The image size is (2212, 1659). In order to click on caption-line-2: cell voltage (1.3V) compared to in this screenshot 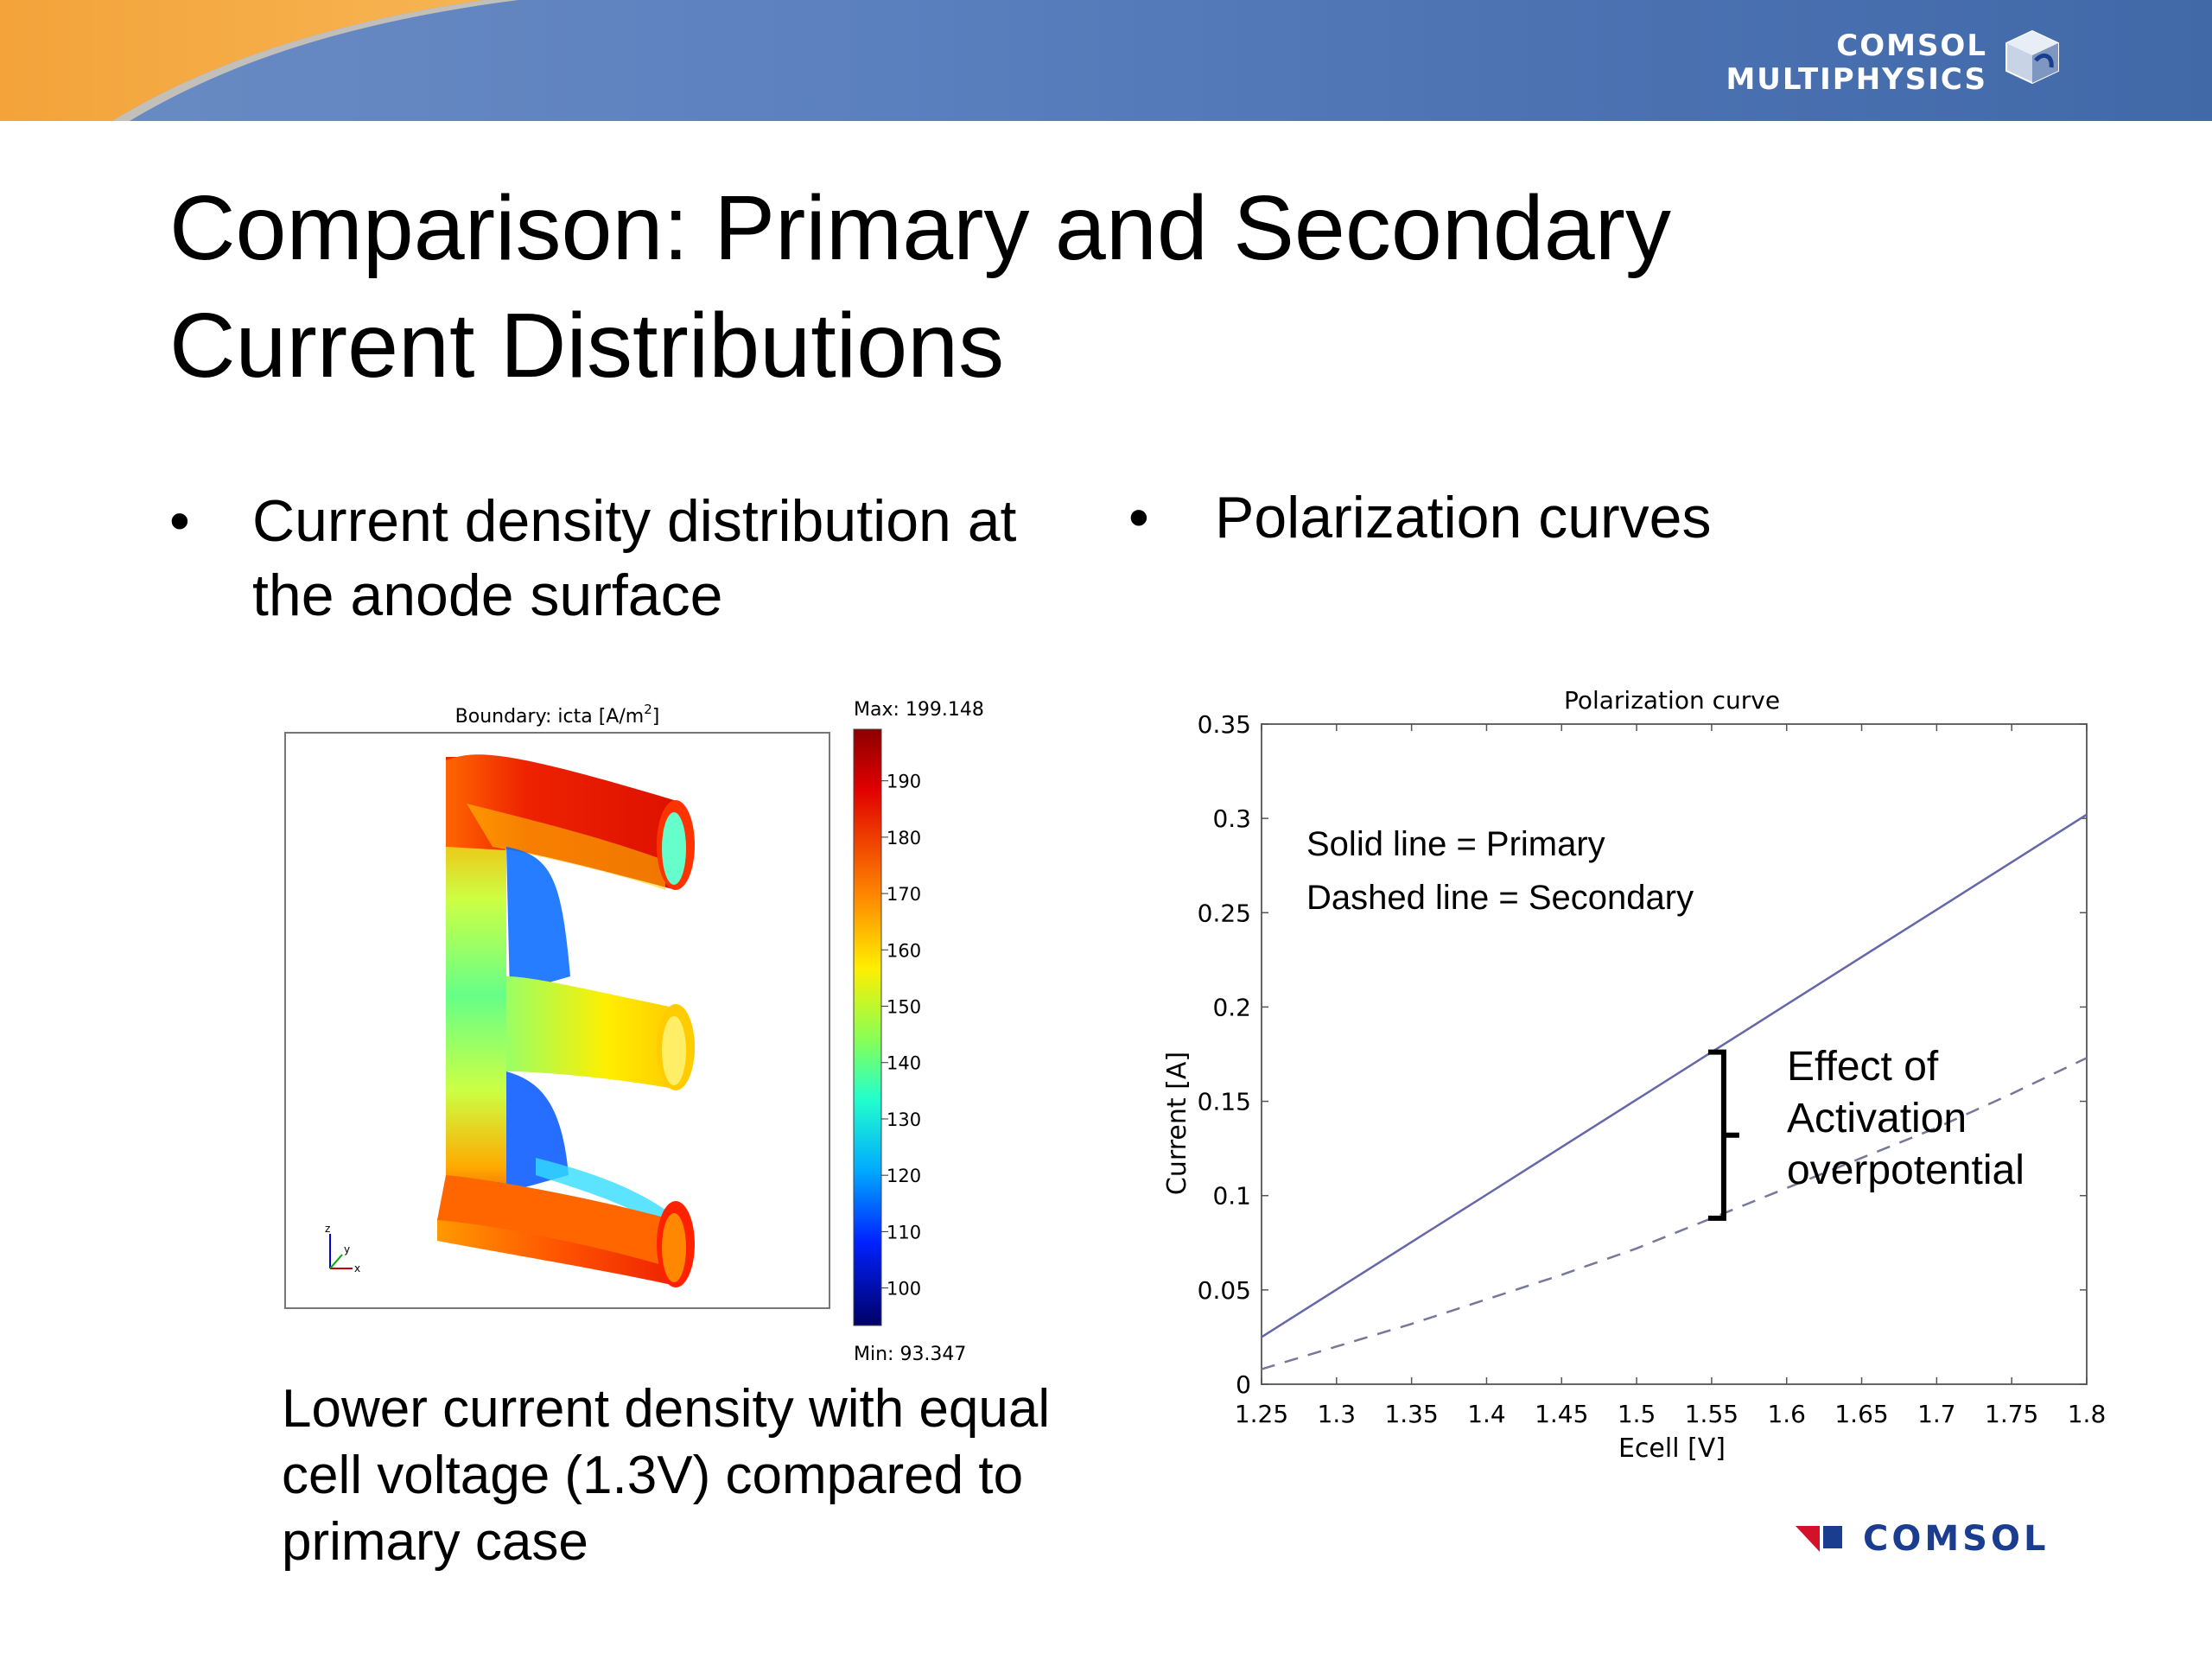, I will do `click(653, 1475)`.